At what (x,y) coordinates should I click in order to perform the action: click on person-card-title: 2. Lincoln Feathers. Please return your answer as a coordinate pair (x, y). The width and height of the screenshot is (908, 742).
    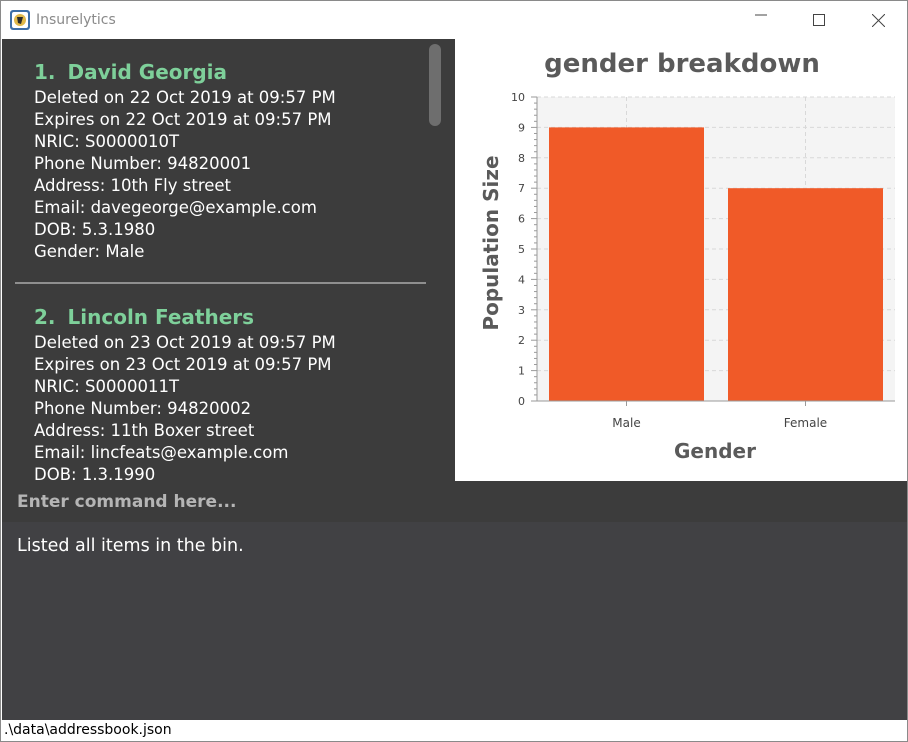
    Looking at the image, I should click on (185, 318).